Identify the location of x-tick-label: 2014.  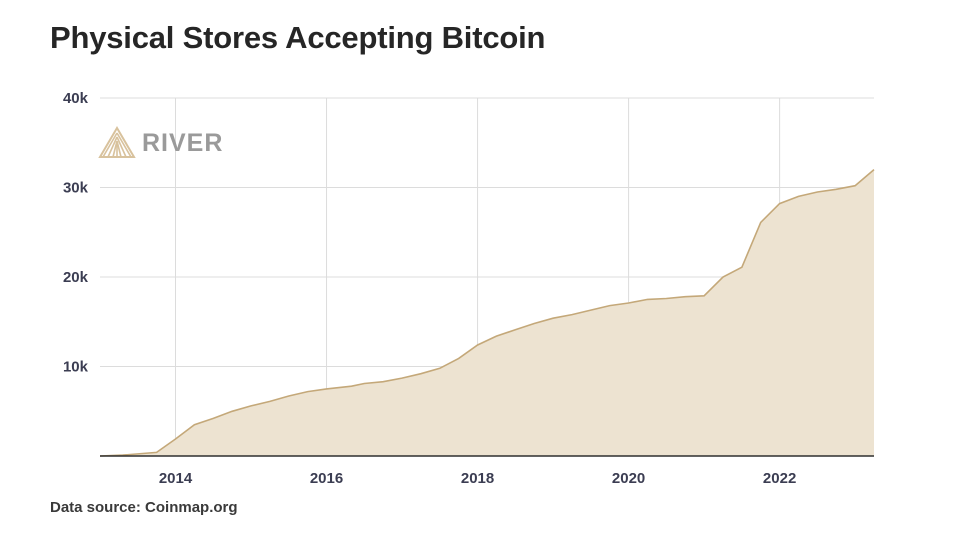
(176, 478).